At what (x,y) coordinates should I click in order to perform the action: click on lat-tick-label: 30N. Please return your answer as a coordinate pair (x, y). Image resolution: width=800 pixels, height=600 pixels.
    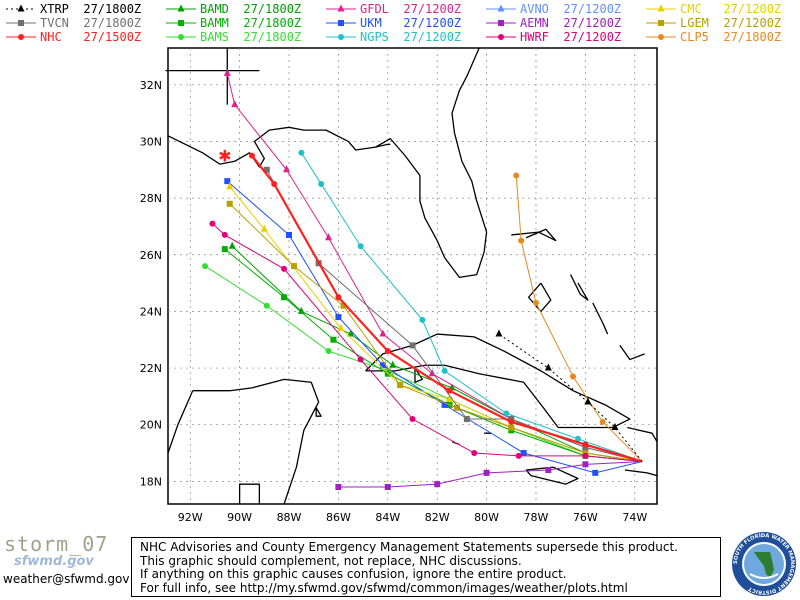
    Looking at the image, I should click on (151, 141).